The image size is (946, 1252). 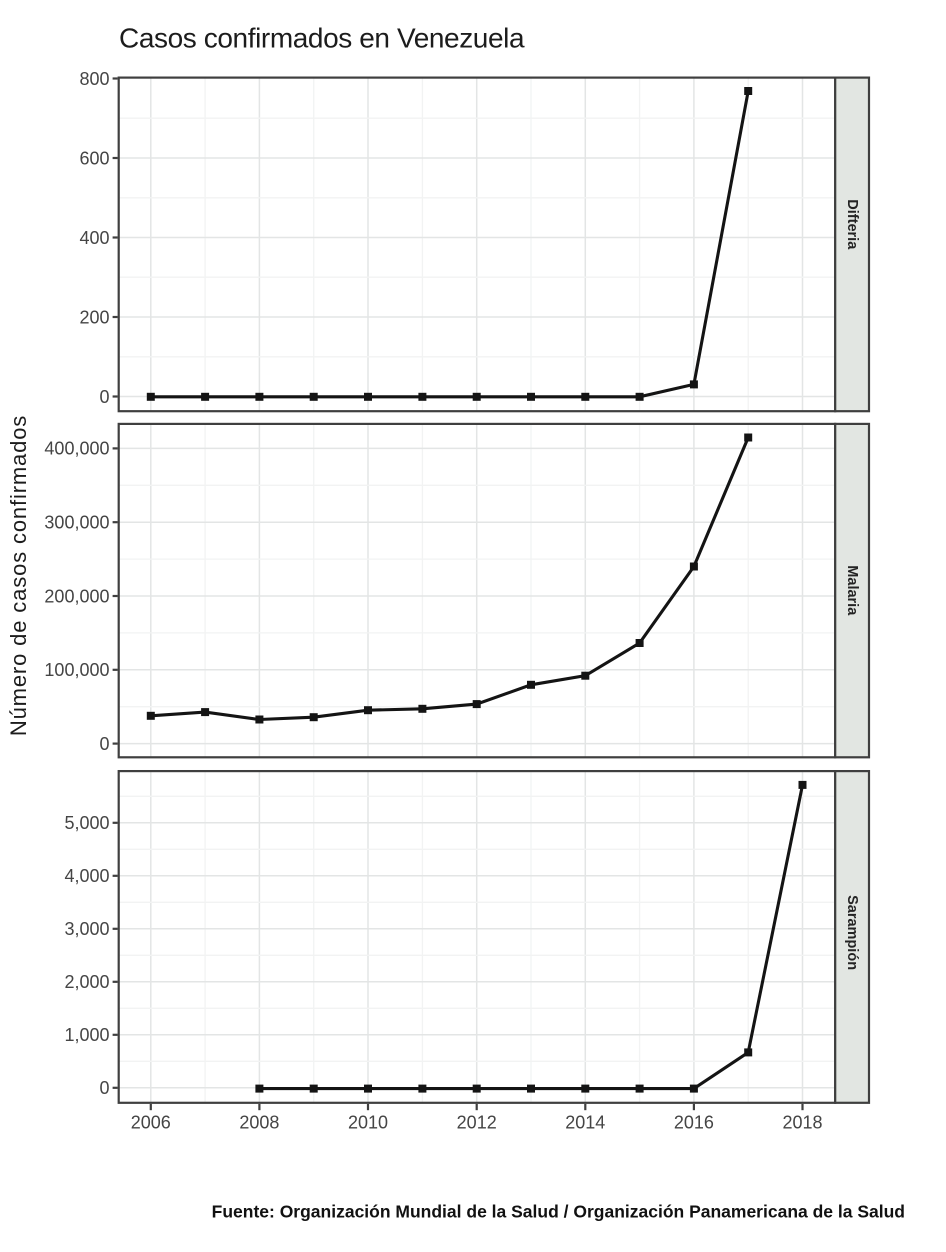 I want to click on svg-text: Difteria, so click(x=852, y=224).